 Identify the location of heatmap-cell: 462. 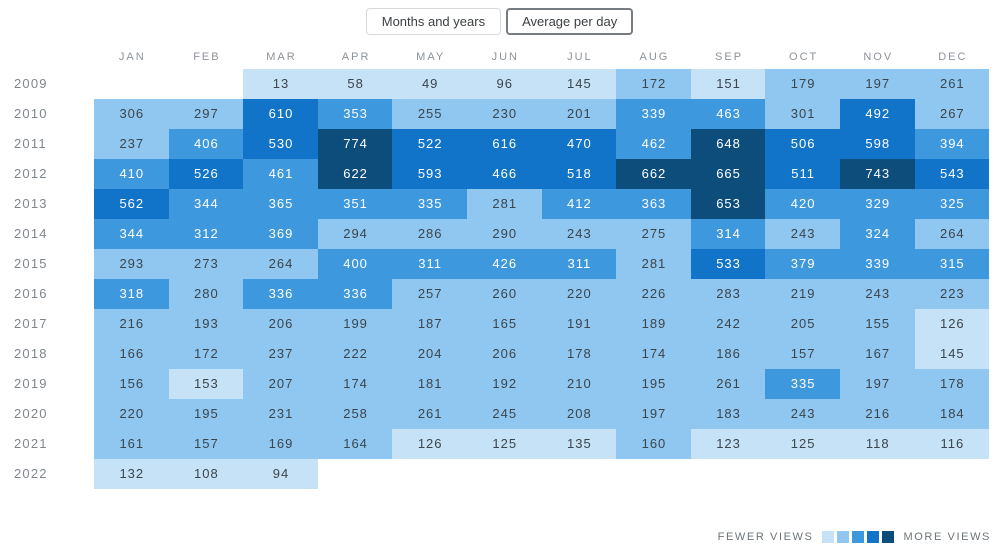
(653, 144).